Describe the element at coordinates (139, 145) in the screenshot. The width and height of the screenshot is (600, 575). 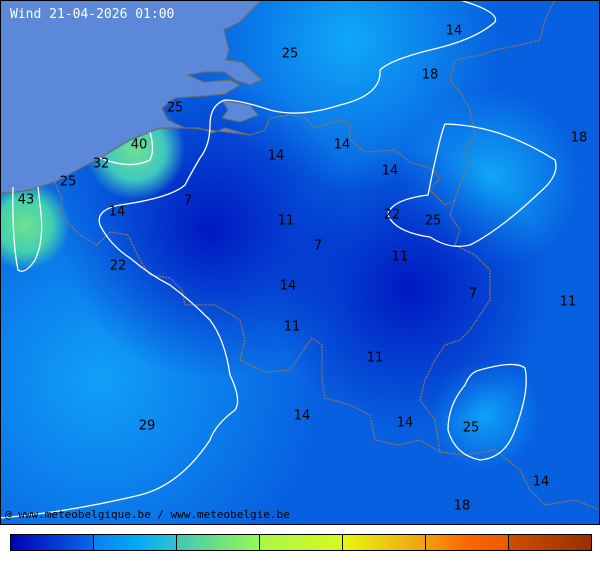
I see `wind-label: 40` at that location.